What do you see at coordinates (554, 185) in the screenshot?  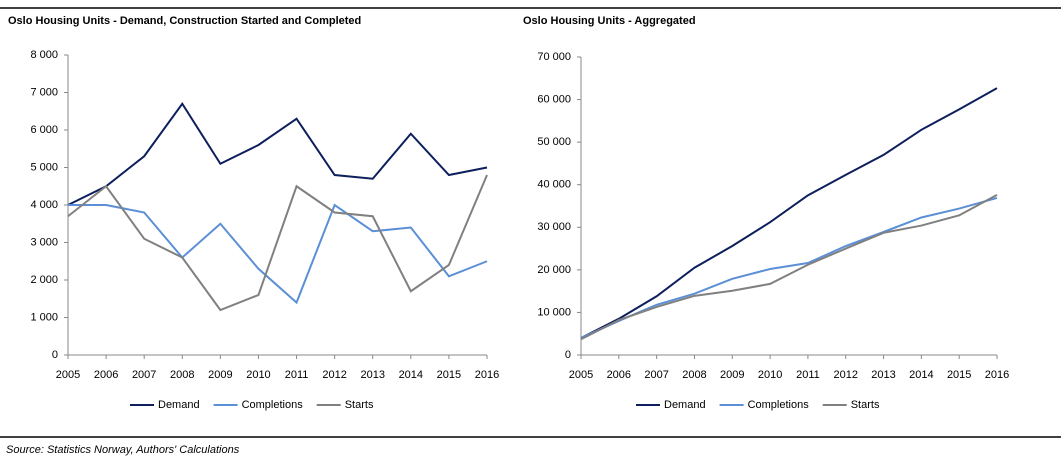 I see `y-tick-label: 40 000` at bounding box center [554, 185].